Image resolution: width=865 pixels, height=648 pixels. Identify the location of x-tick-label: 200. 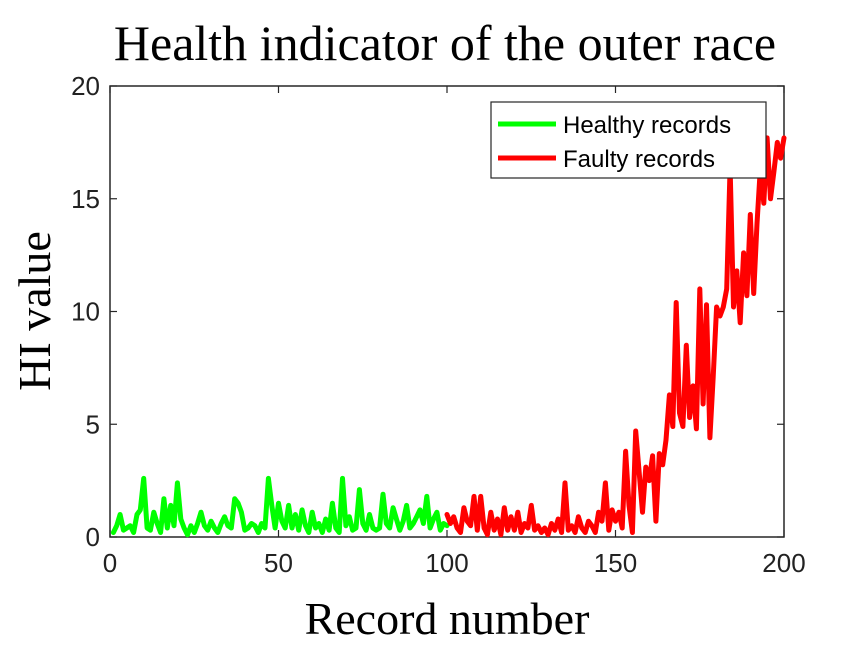
(783, 563).